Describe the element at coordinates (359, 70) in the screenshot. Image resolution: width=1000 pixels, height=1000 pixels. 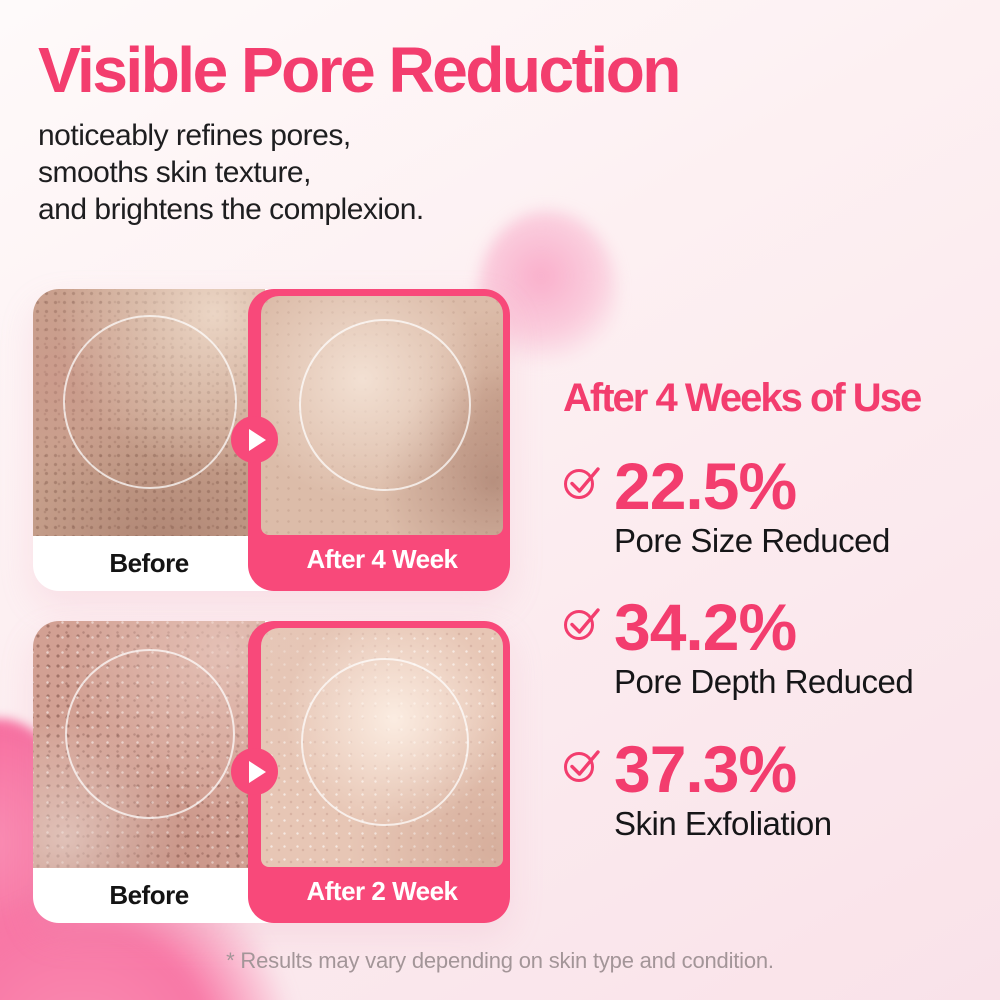
I see `page-title: Visible Pore Reduction` at that location.